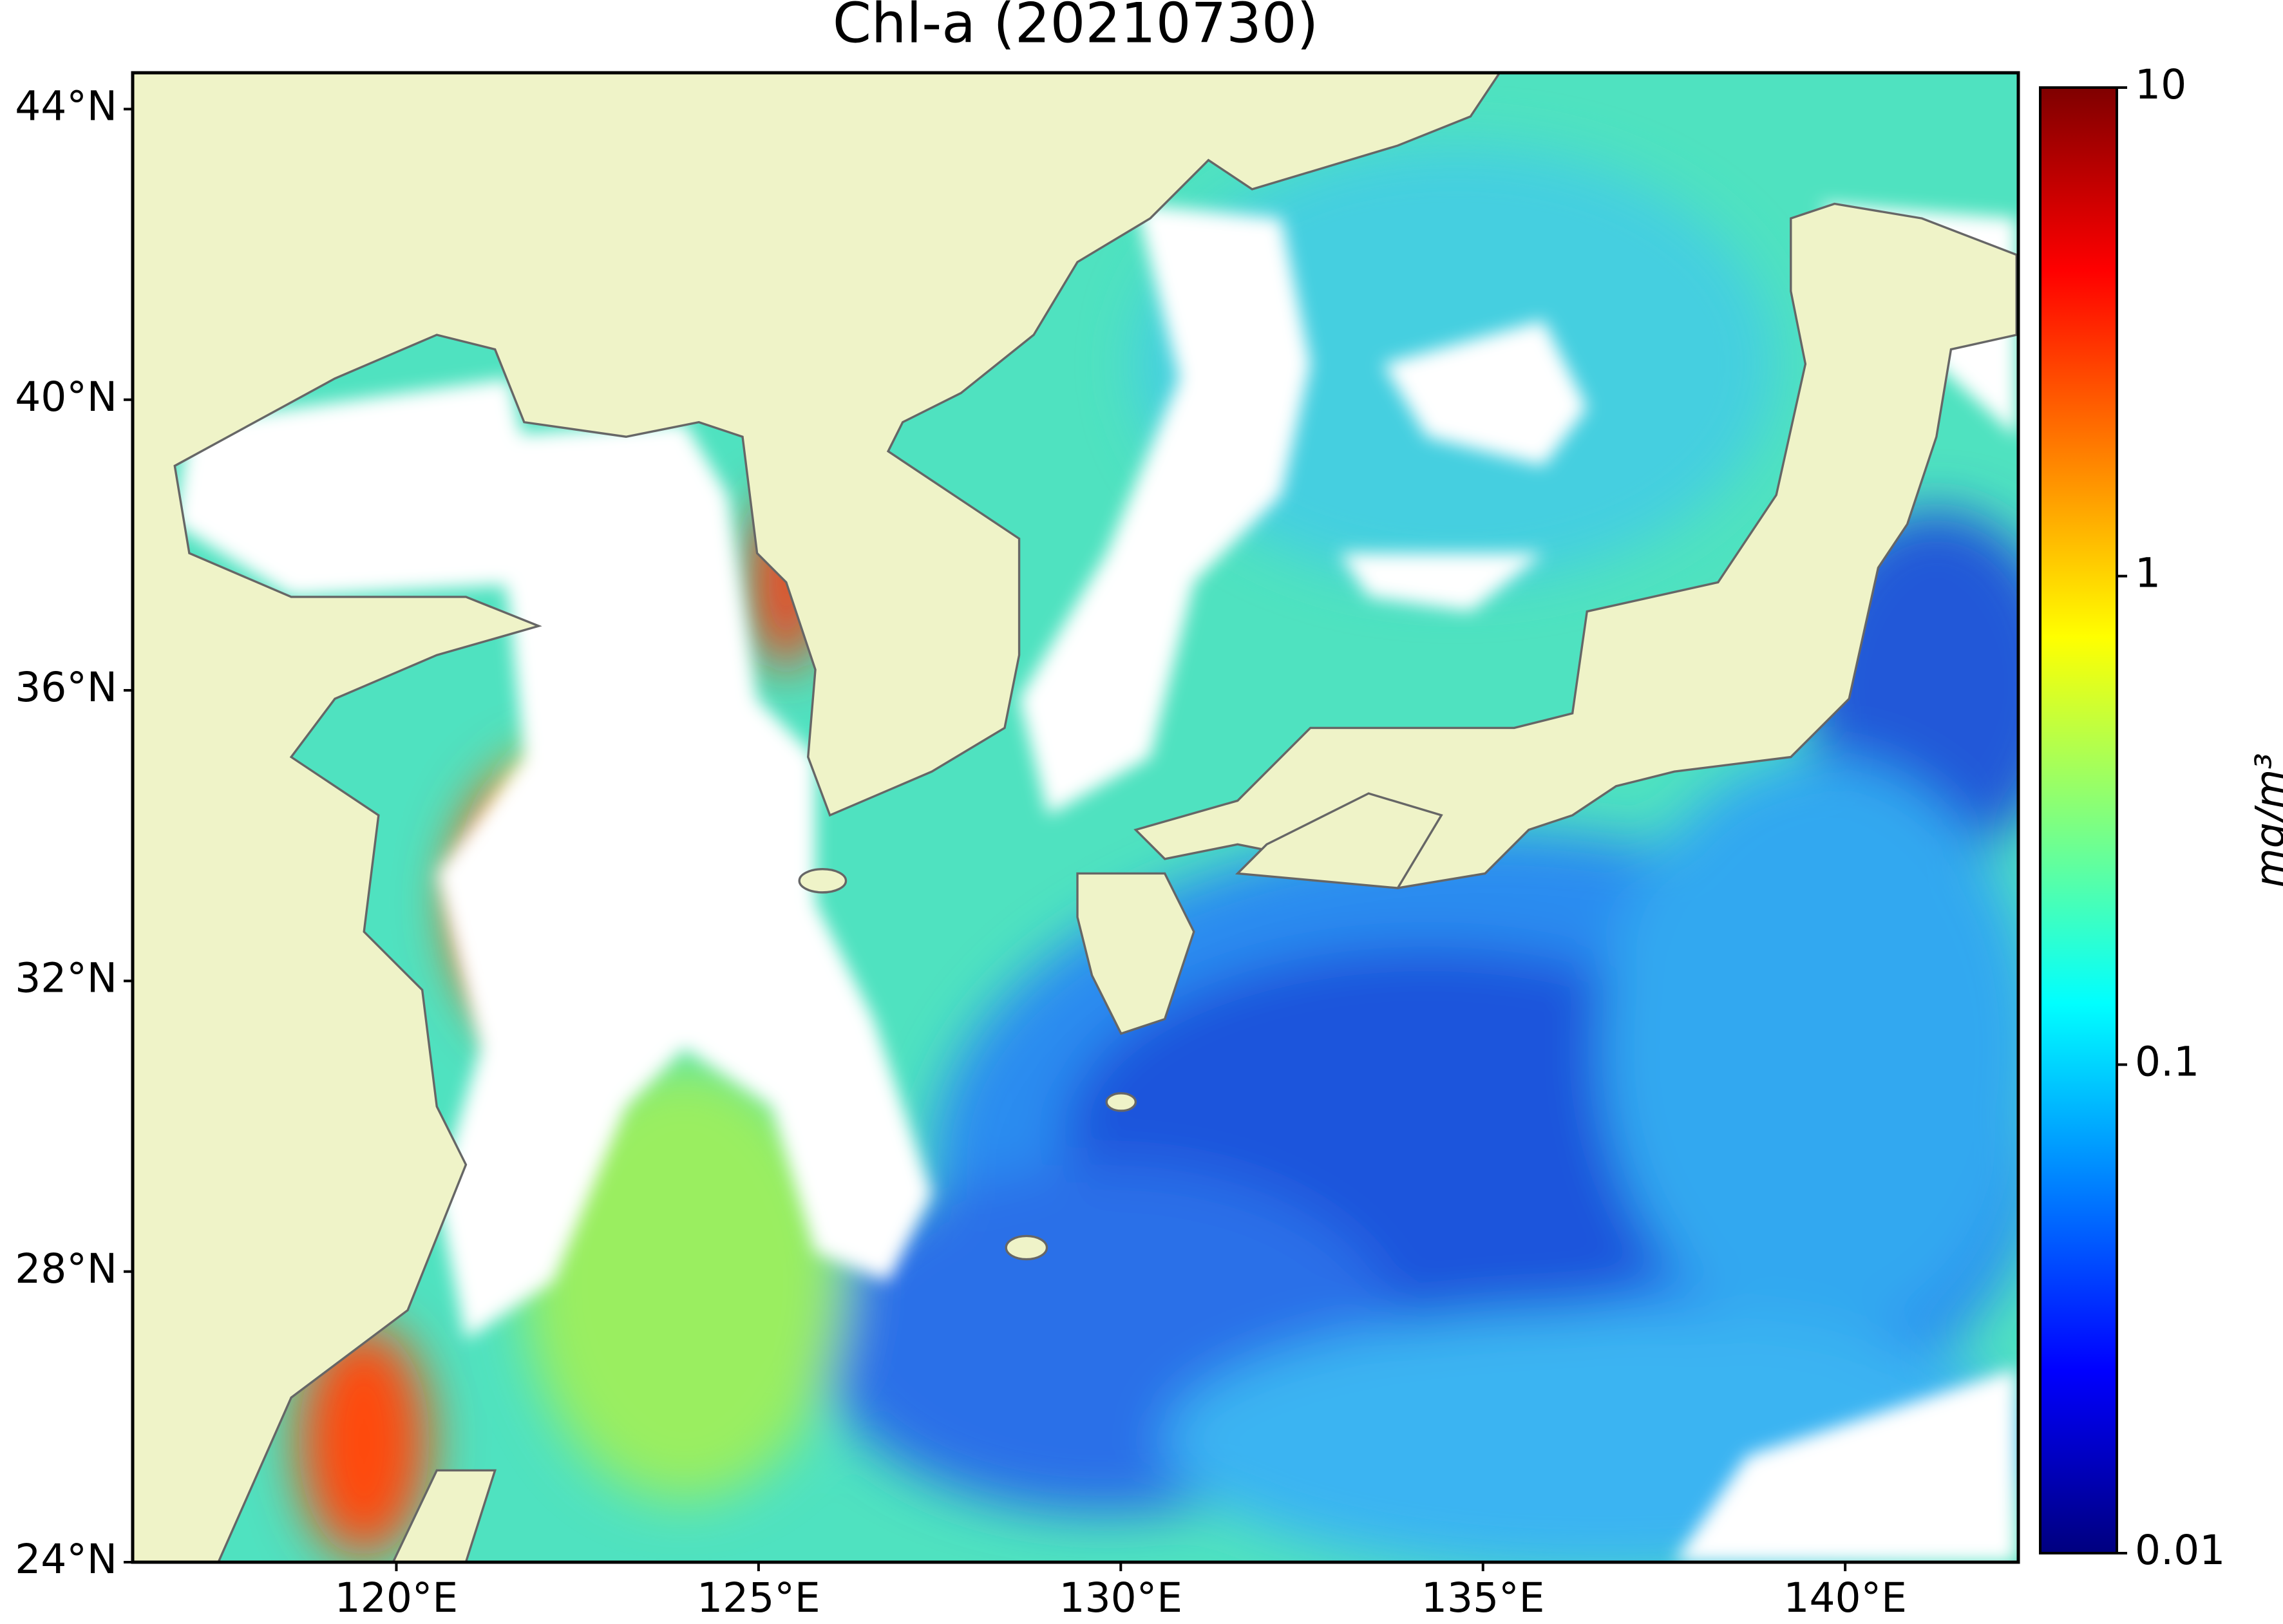 This screenshot has width=2283, height=1624. Describe the element at coordinates (2148, 574) in the screenshot. I see `colorbar-tick-label: 1` at that location.